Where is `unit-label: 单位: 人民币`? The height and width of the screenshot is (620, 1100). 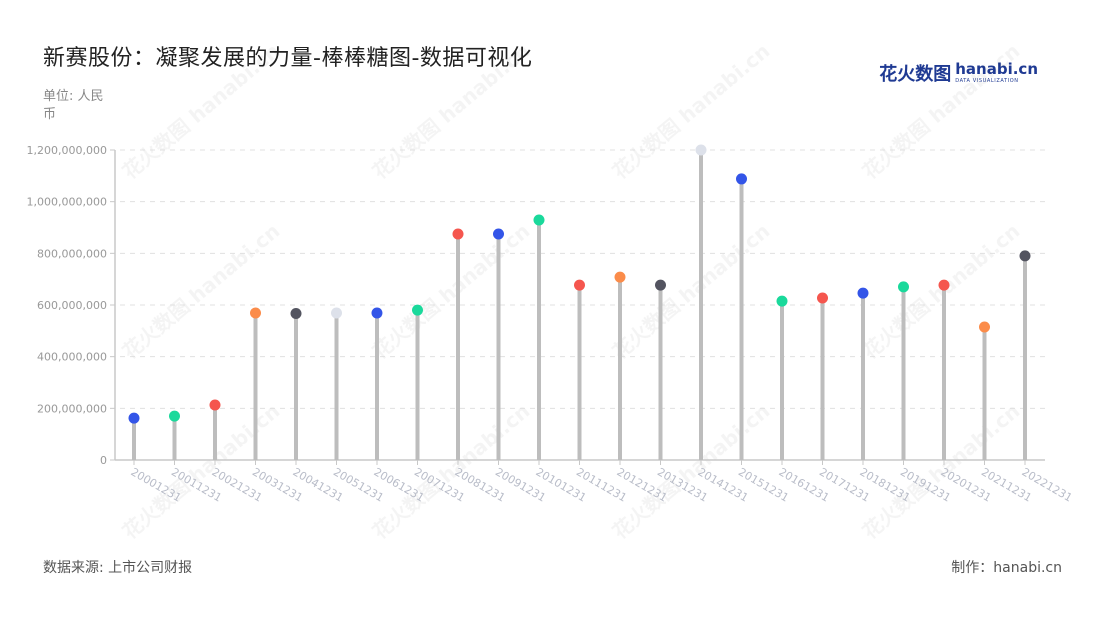
unit-label: 单位: 人民币 is located at coordinates (73, 105).